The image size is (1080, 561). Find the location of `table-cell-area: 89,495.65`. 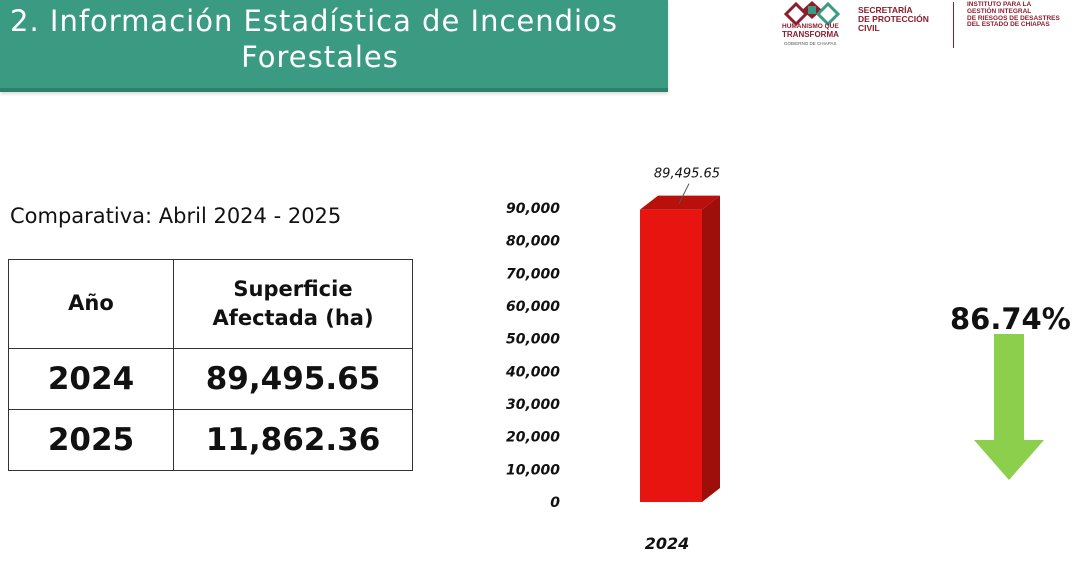

table-cell-area: 89,495.65 is located at coordinates (293, 379).